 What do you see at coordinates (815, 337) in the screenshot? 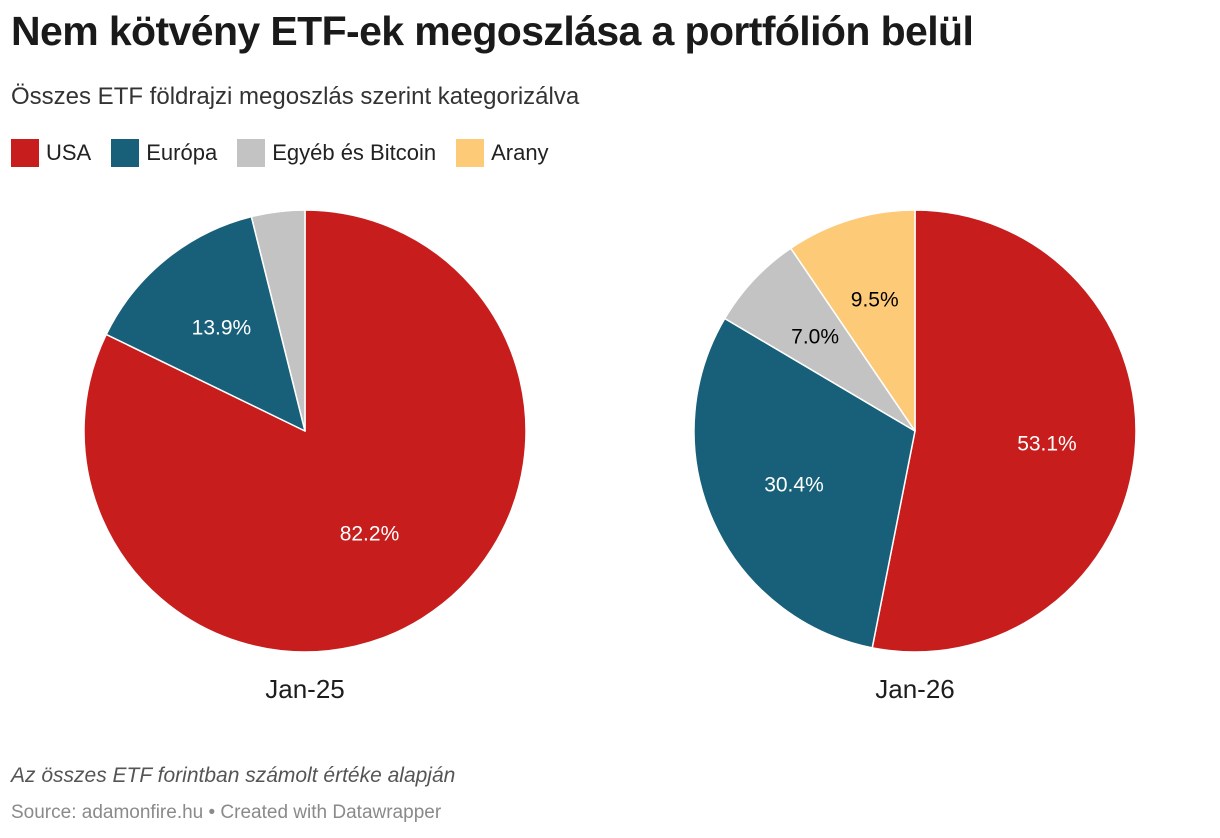
I see `slice-label-egyeb-es-bitcoin: 7.0%` at bounding box center [815, 337].